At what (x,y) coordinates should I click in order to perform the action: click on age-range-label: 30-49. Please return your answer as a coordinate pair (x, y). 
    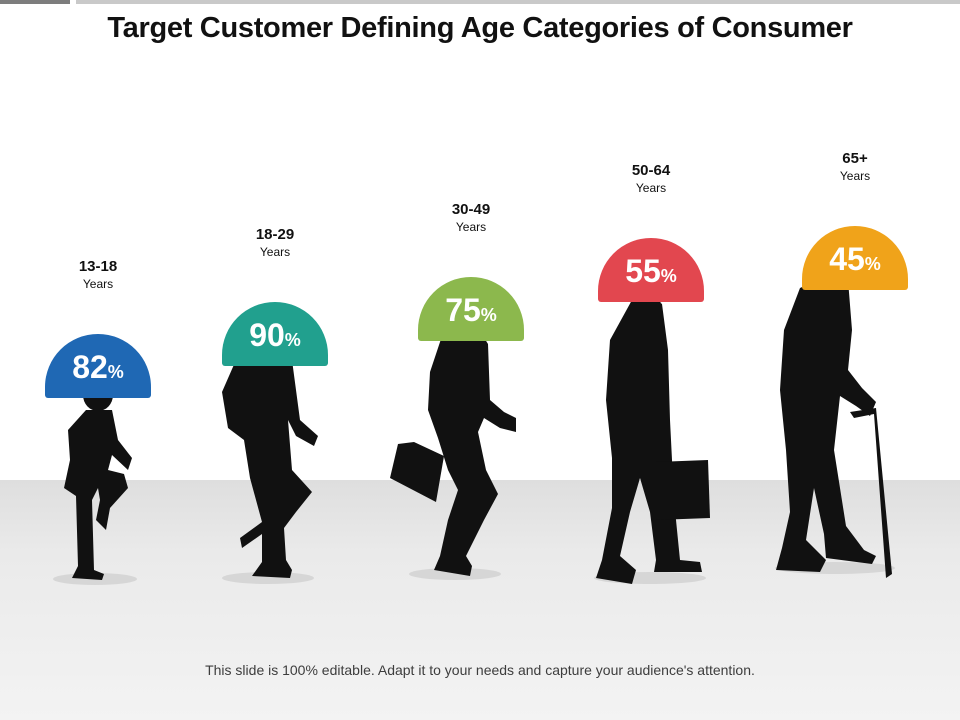
    Looking at the image, I should click on (471, 209).